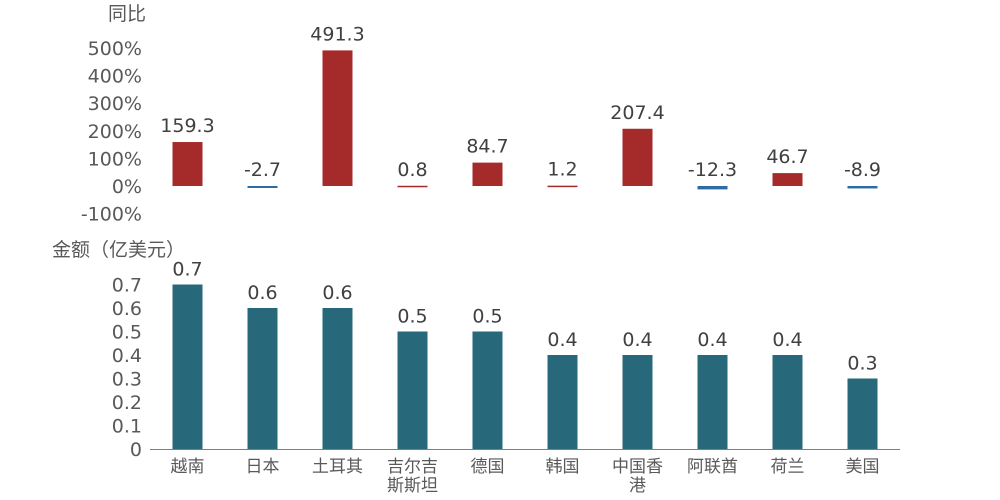  I want to click on bottom-y-axis-title: 金额（亿美元）, so click(118, 250).